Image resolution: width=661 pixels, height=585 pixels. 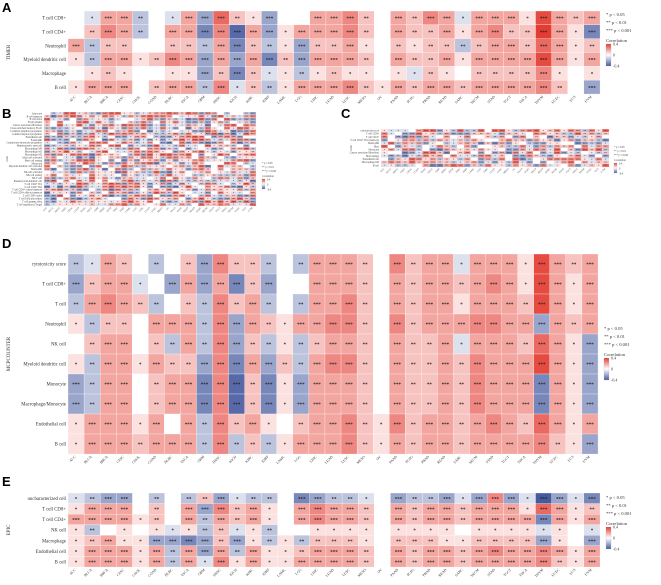 What do you see at coordinates (268, 185) in the screenshot?
I see `colorbar-tick: 0` at bounding box center [268, 185].